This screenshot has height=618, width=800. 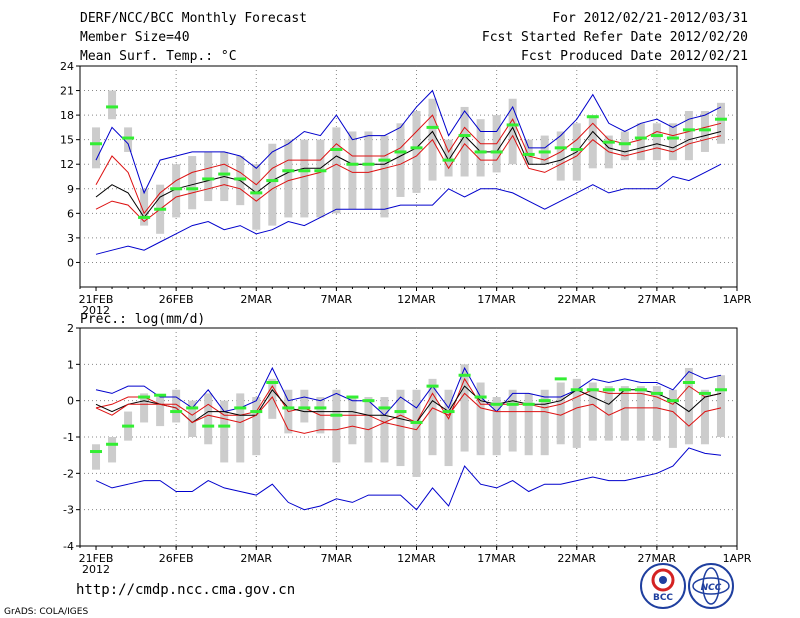 What do you see at coordinates (96, 569) in the screenshot?
I see `prec-year-label: 2012` at bounding box center [96, 569].